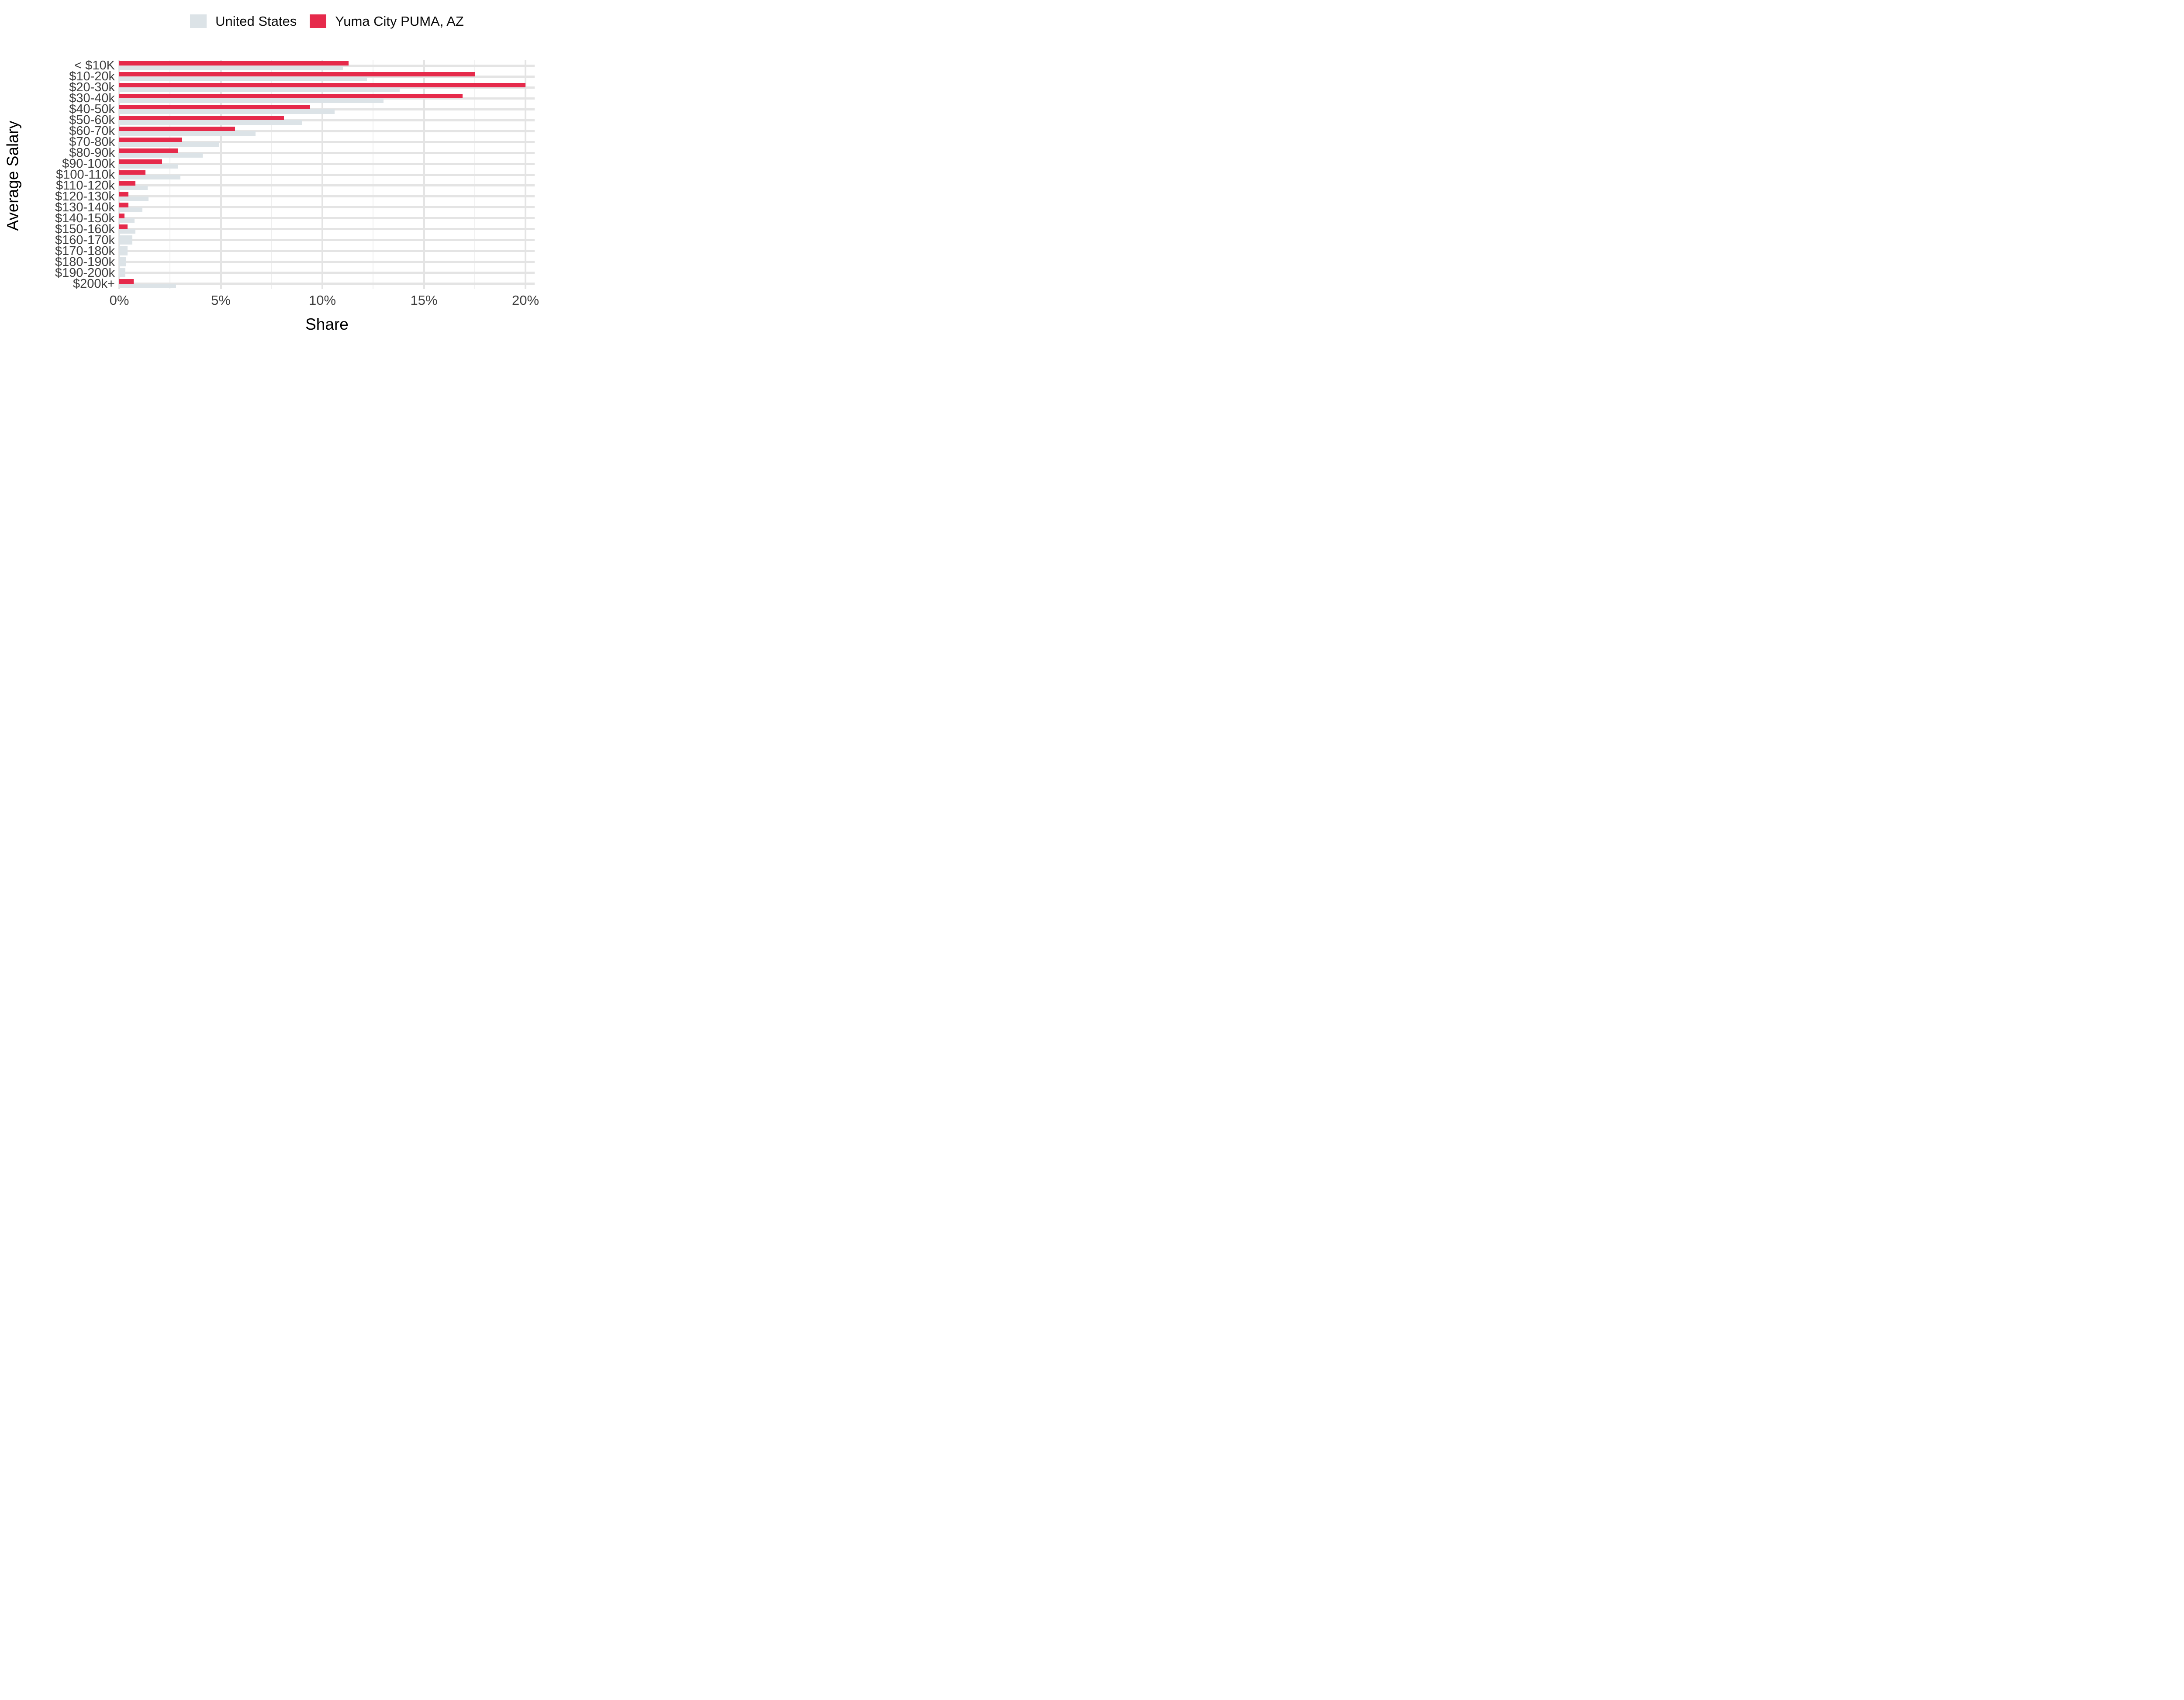 This screenshot has width=2184, height=1700. I want to click on category-label: $110-120k, so click(85, 186).